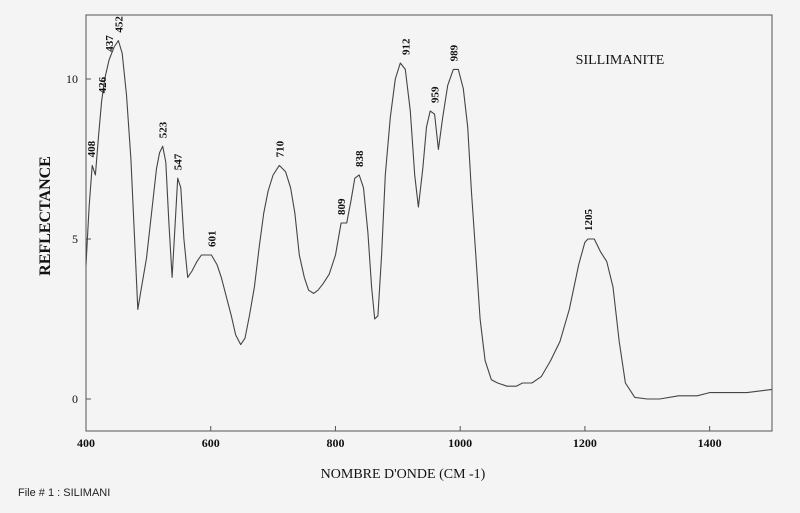  Describe the element at coordinates (211, 443) in the screenshot. I see `x-tick-label: 600` at that location.